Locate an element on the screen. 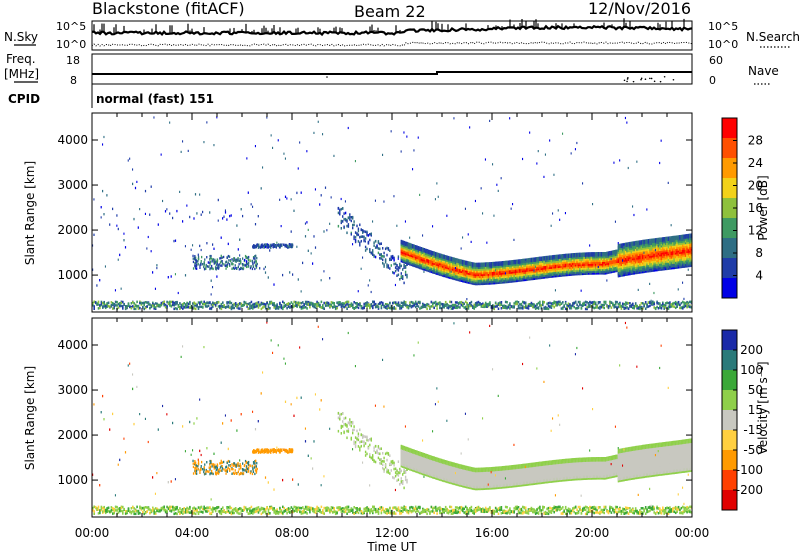 This screenshot has height=554, width=800. cpid-value: normal (fast) 151 is located at coordinates (155, 99).